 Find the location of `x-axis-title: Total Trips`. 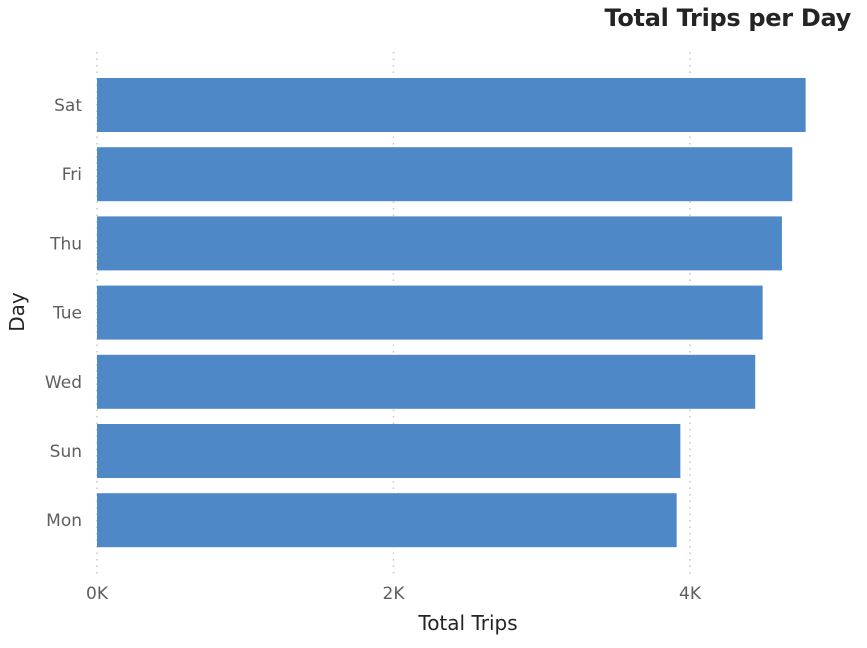

x-axis-title: Total Trips is located at coordinates (467, 623).